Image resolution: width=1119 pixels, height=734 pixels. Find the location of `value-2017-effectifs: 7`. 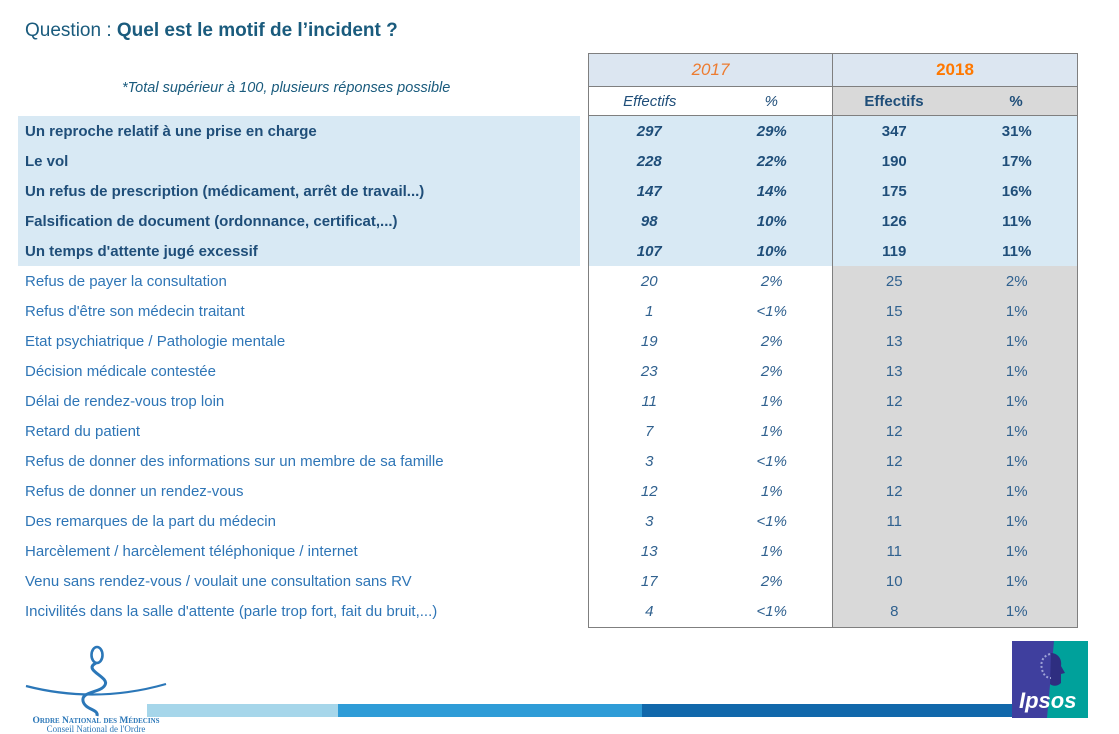

value-2017-effectifs: 7 is located at coordinates (649, 431).